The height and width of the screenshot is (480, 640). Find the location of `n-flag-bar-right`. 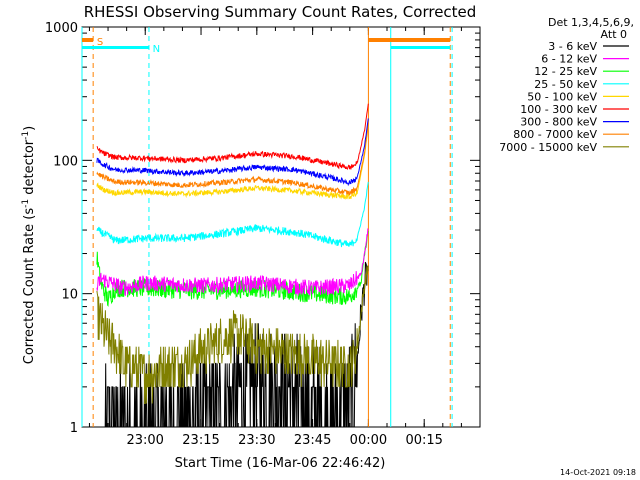

n-flag-bar-right is located at coordinates (420, 47).